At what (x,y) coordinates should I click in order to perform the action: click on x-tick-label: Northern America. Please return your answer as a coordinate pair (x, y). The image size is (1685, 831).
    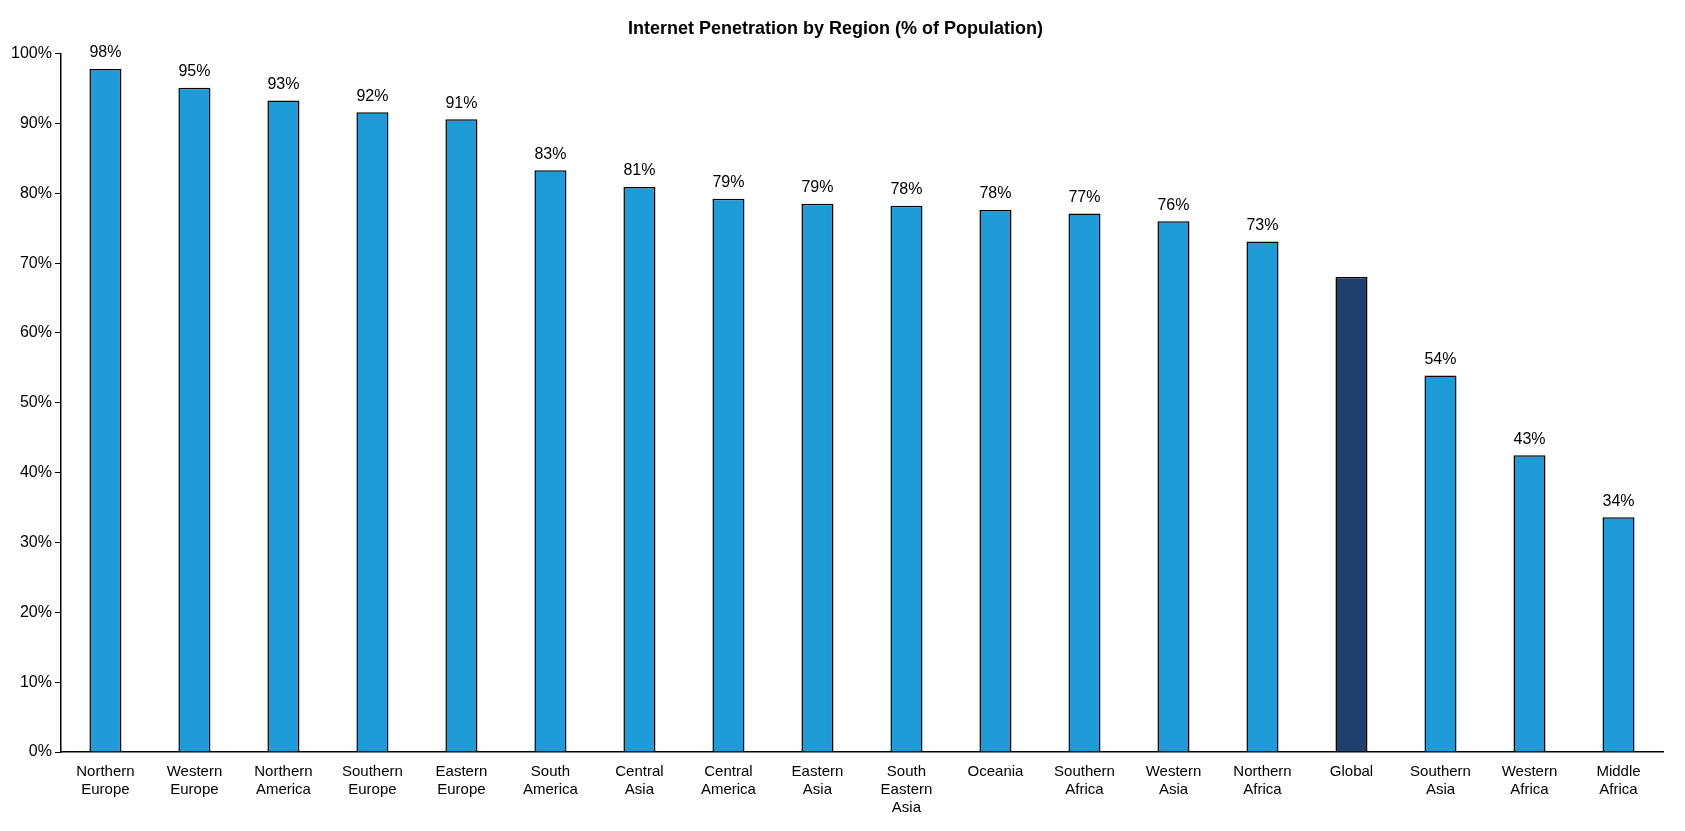
    Looking at the image, I should click on (283, 780).